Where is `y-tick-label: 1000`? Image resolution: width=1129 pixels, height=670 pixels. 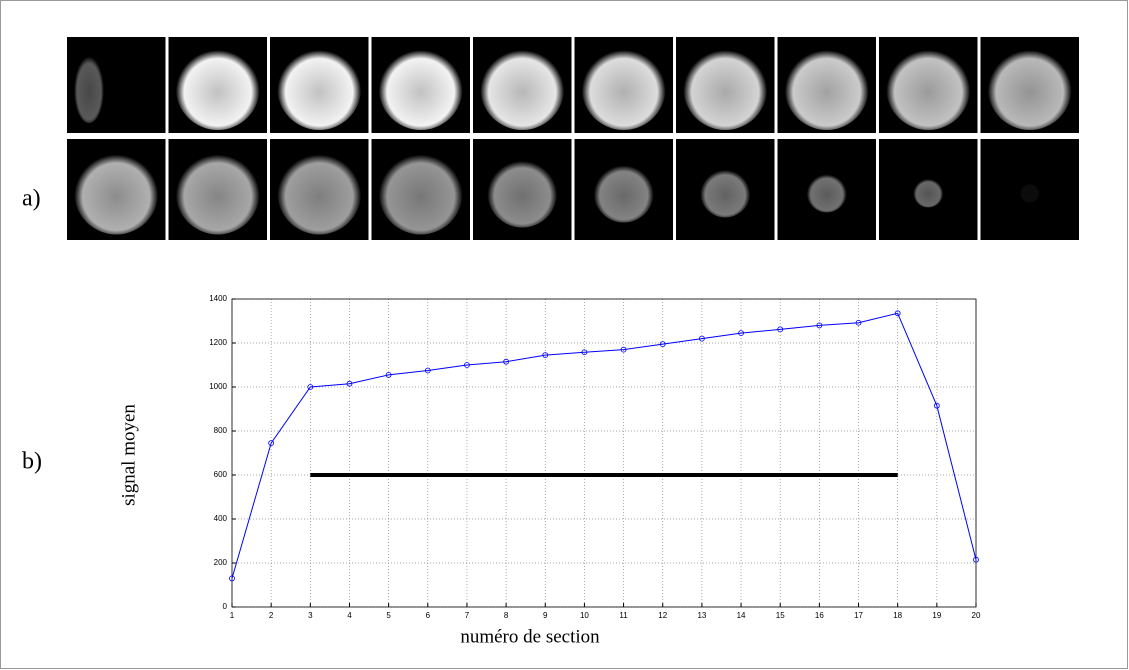
y-tick-label: 1000 is located at coordinates (218, 386).